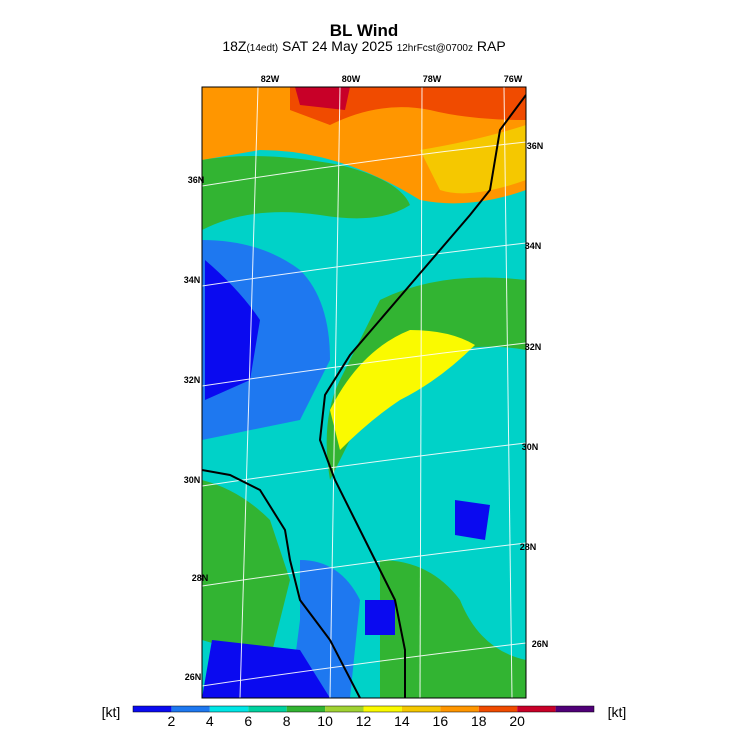  Describe the element at coordinates (489, 46) in the screenshot. I see `subtitle-part: RAP` at that location.